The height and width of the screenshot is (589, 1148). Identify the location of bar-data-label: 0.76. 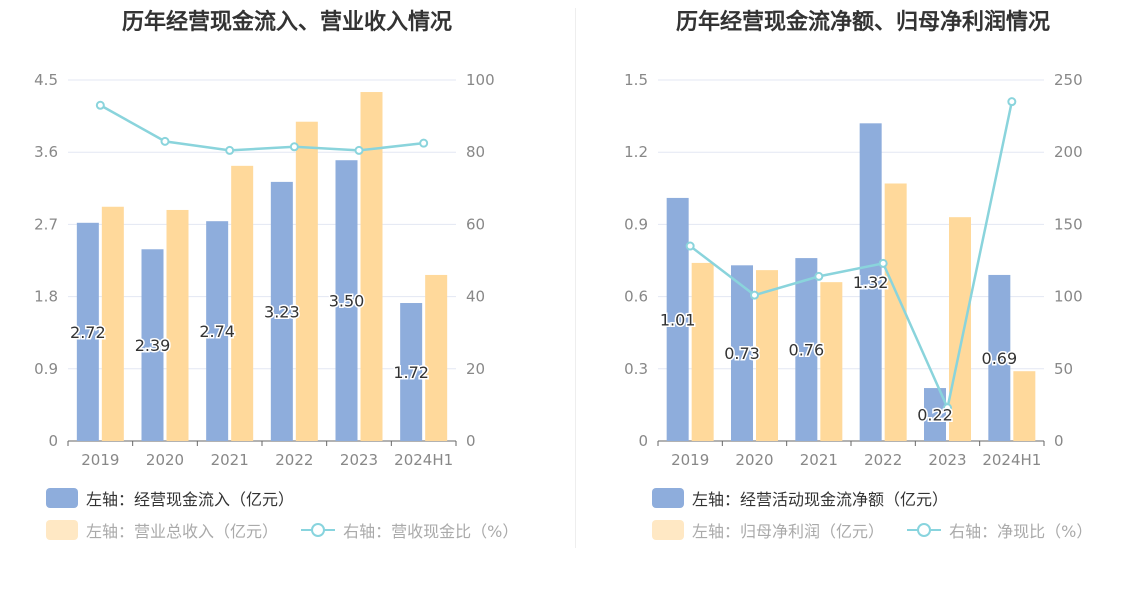
(807, 350).